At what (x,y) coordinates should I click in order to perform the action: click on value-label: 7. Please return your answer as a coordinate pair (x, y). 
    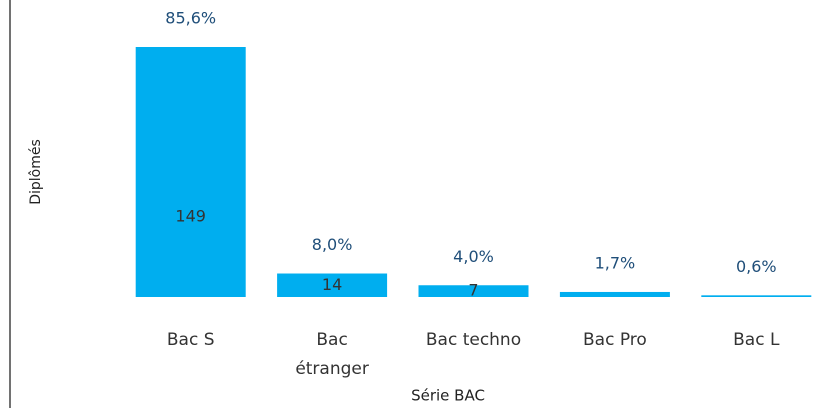
    Looking at the image, I should click on (473, 290).